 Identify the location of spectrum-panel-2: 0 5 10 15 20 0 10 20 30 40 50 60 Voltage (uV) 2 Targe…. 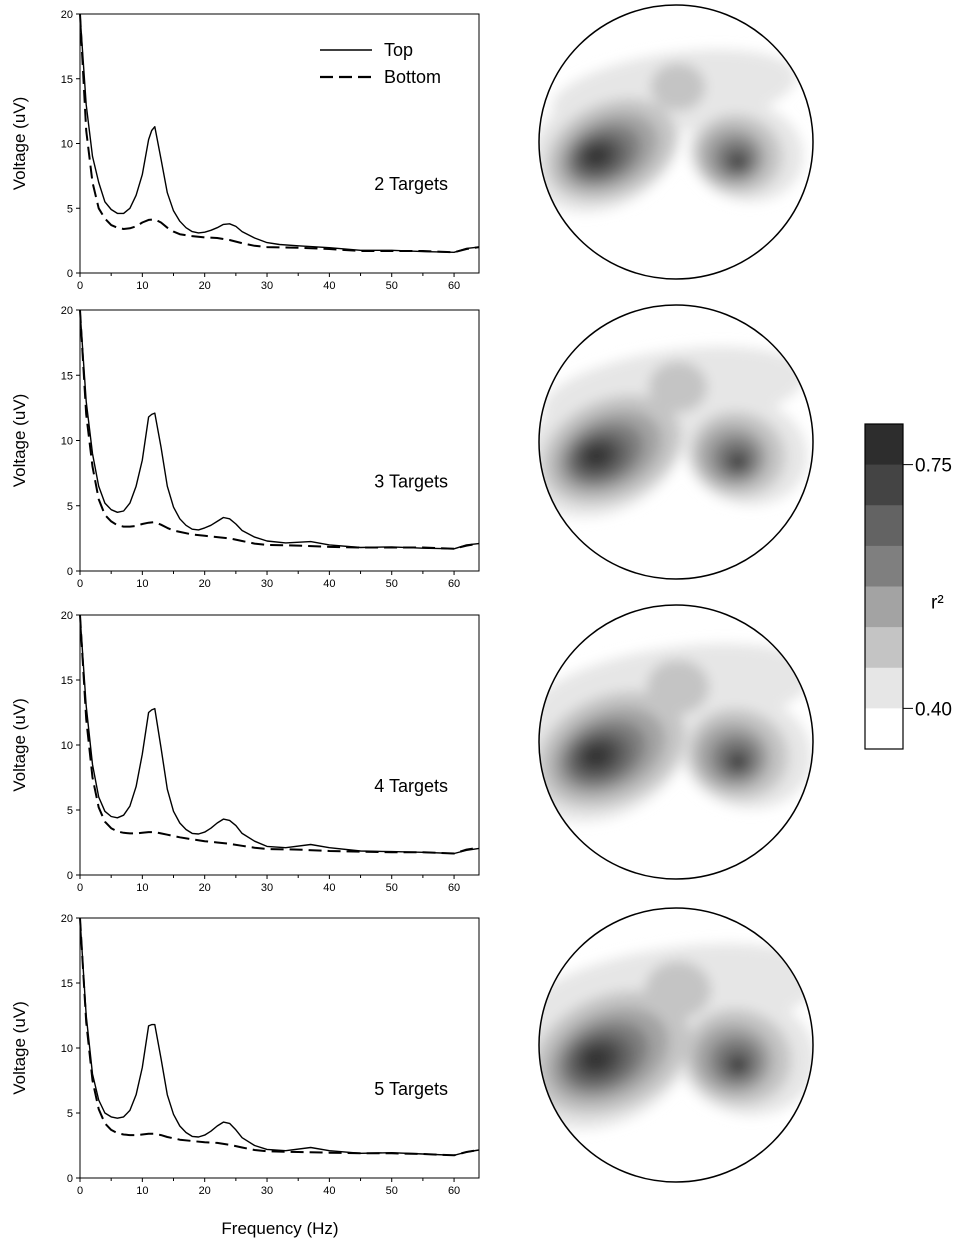
(245, 150).